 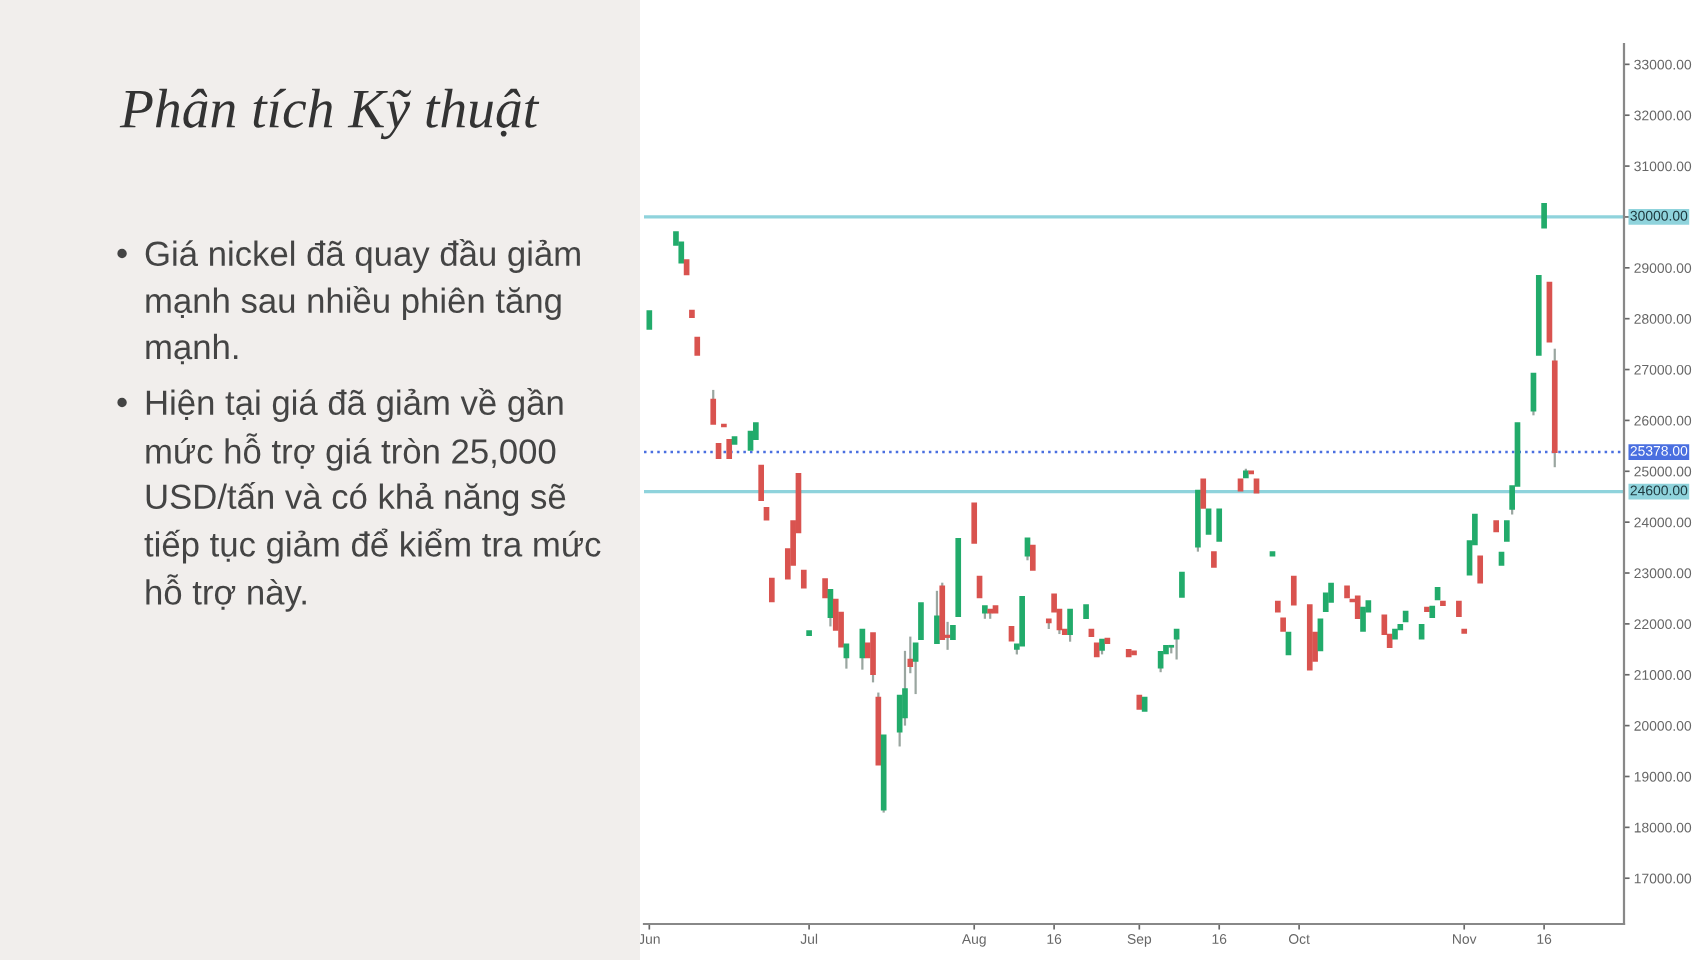 I want to click on text: • Hiện tại giá đã giảm về gần mức hỗ trợ giá tròn 25,000 USD/tấn và có khả năng sẽ tiếp tục giảm để kiểm tra mức hỗ trợ này., so click(x=359, y=500).